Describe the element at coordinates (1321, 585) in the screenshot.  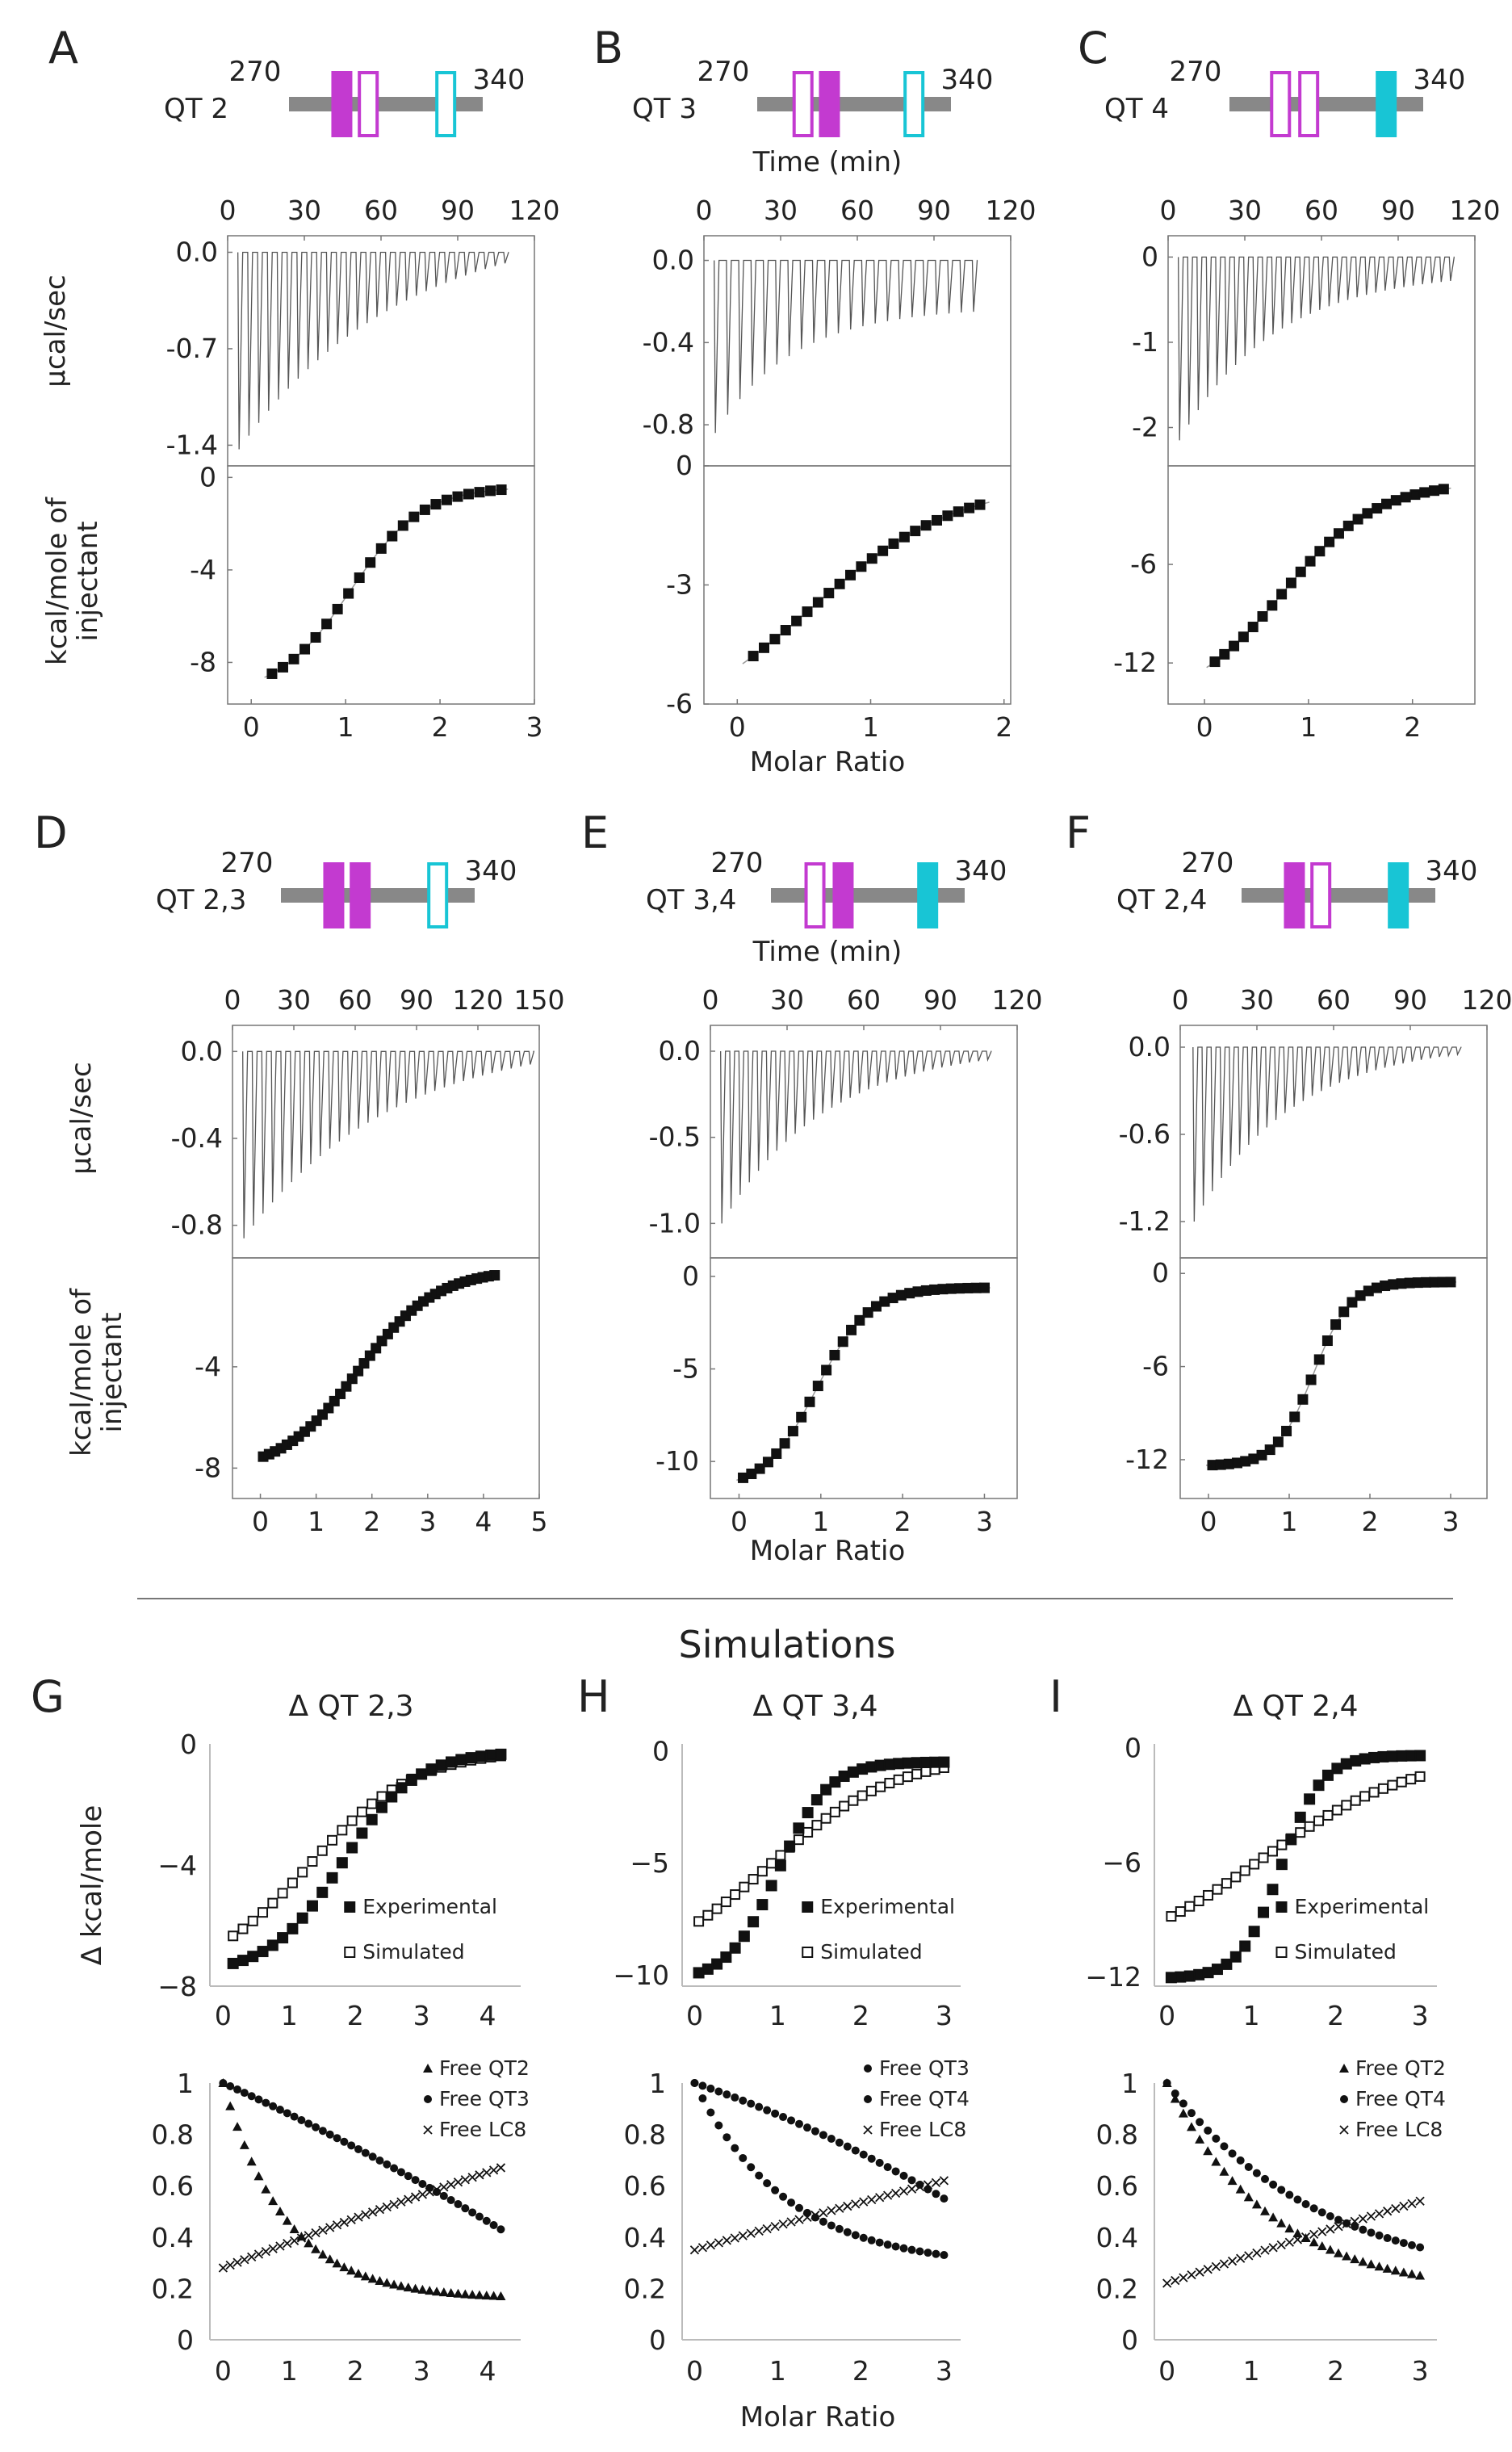
I see `iso-frame` at that location.